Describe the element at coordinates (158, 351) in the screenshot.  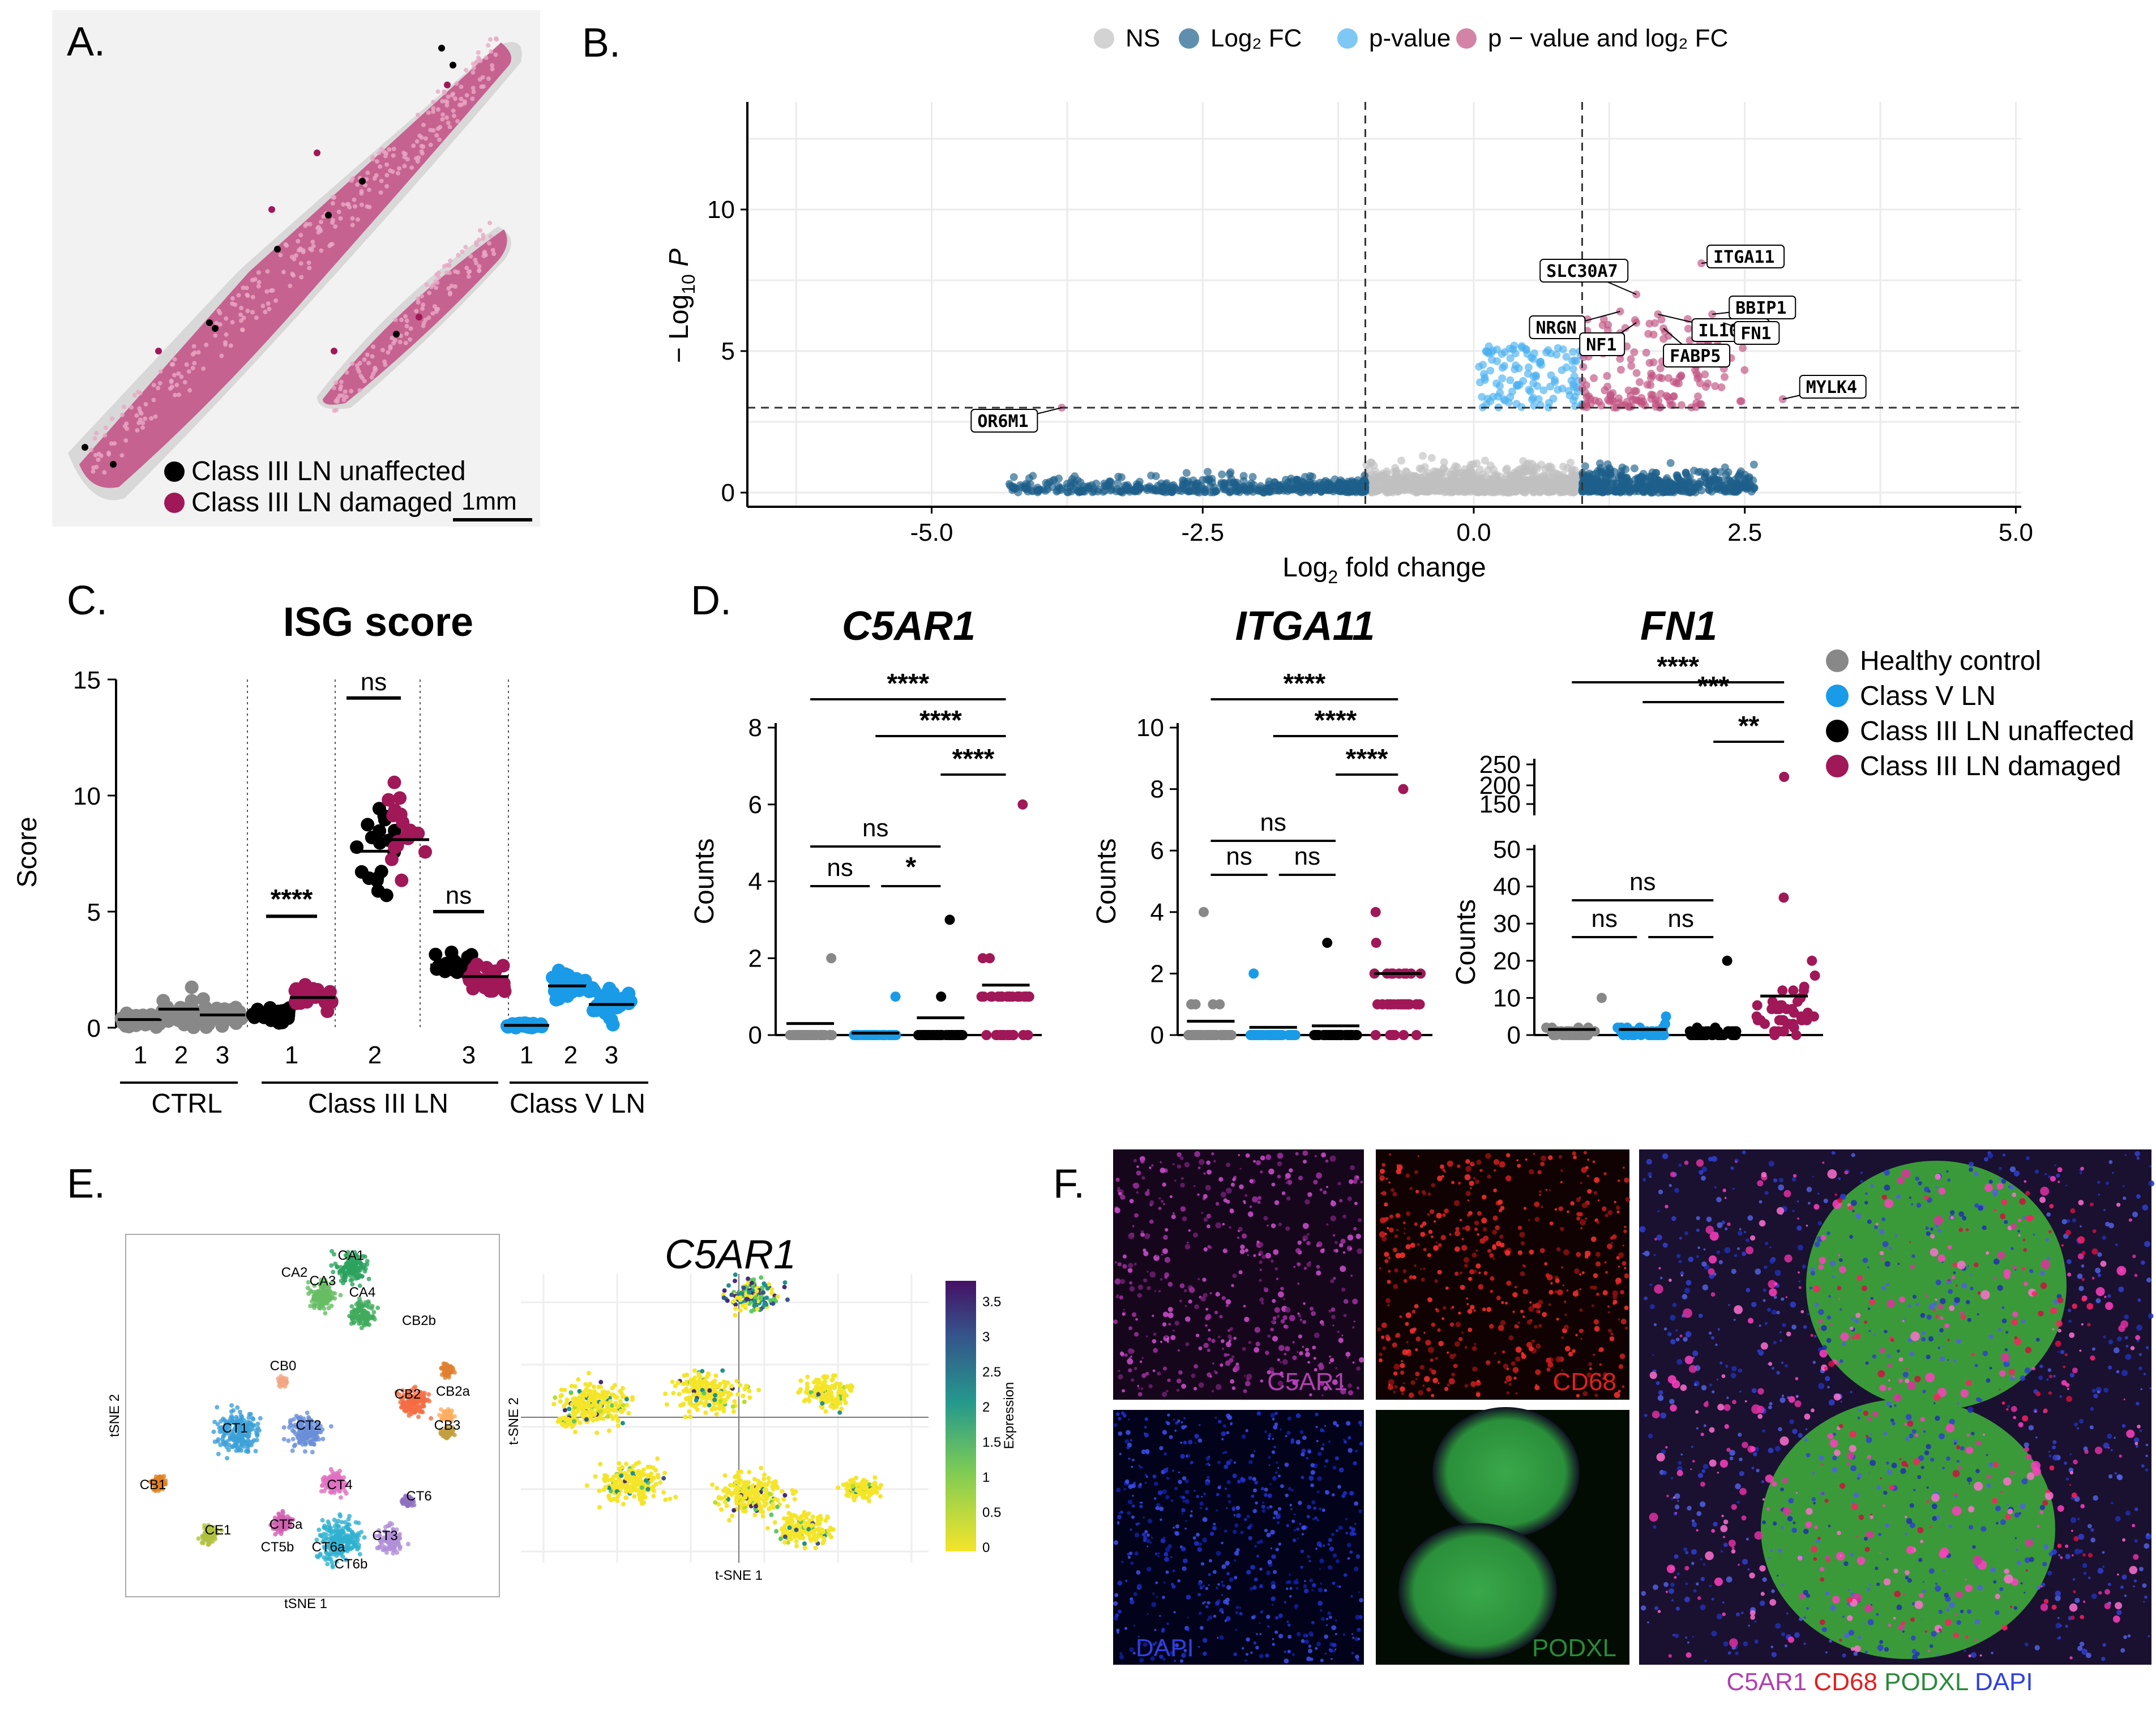
I see `spot-damaged` at that location.